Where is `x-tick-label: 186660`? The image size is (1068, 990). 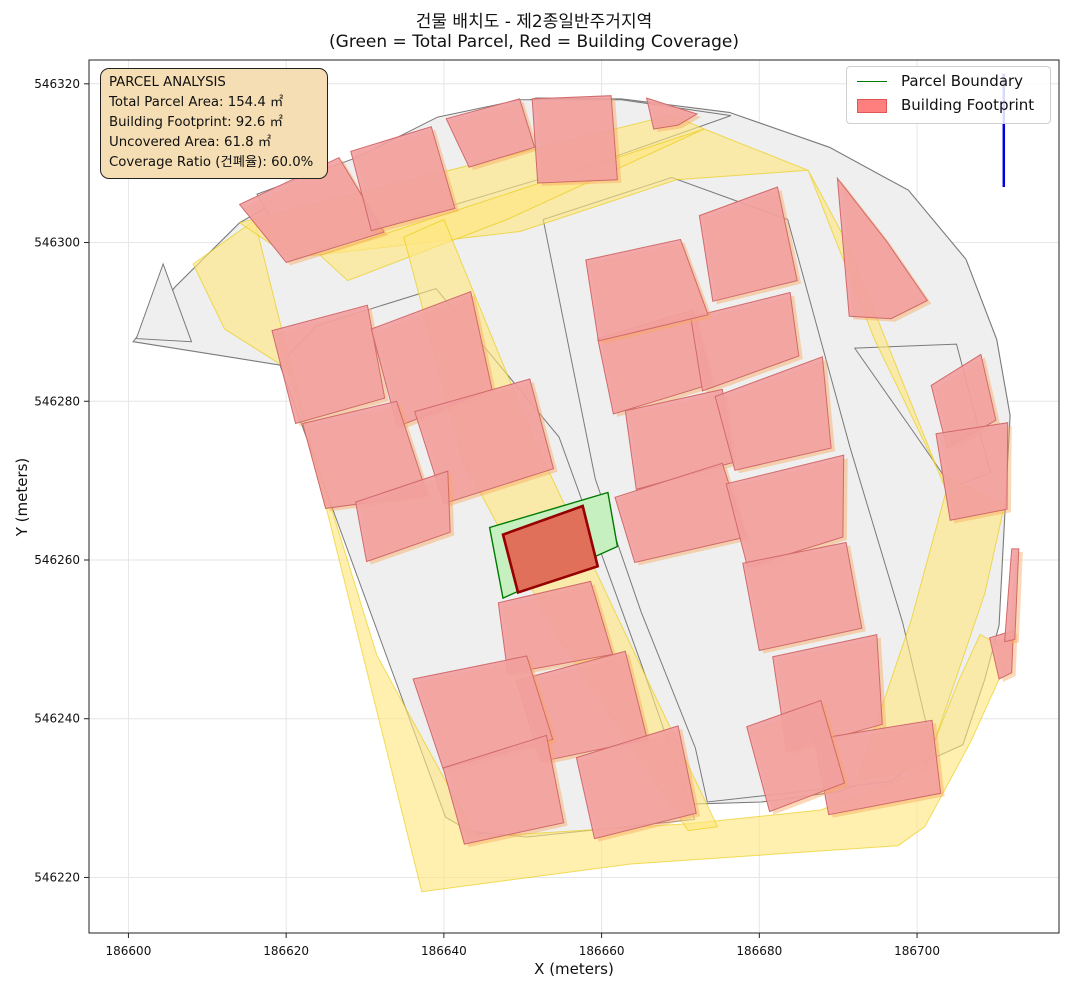 x-tick-label: 186660 is located at coordinates (602, 951).